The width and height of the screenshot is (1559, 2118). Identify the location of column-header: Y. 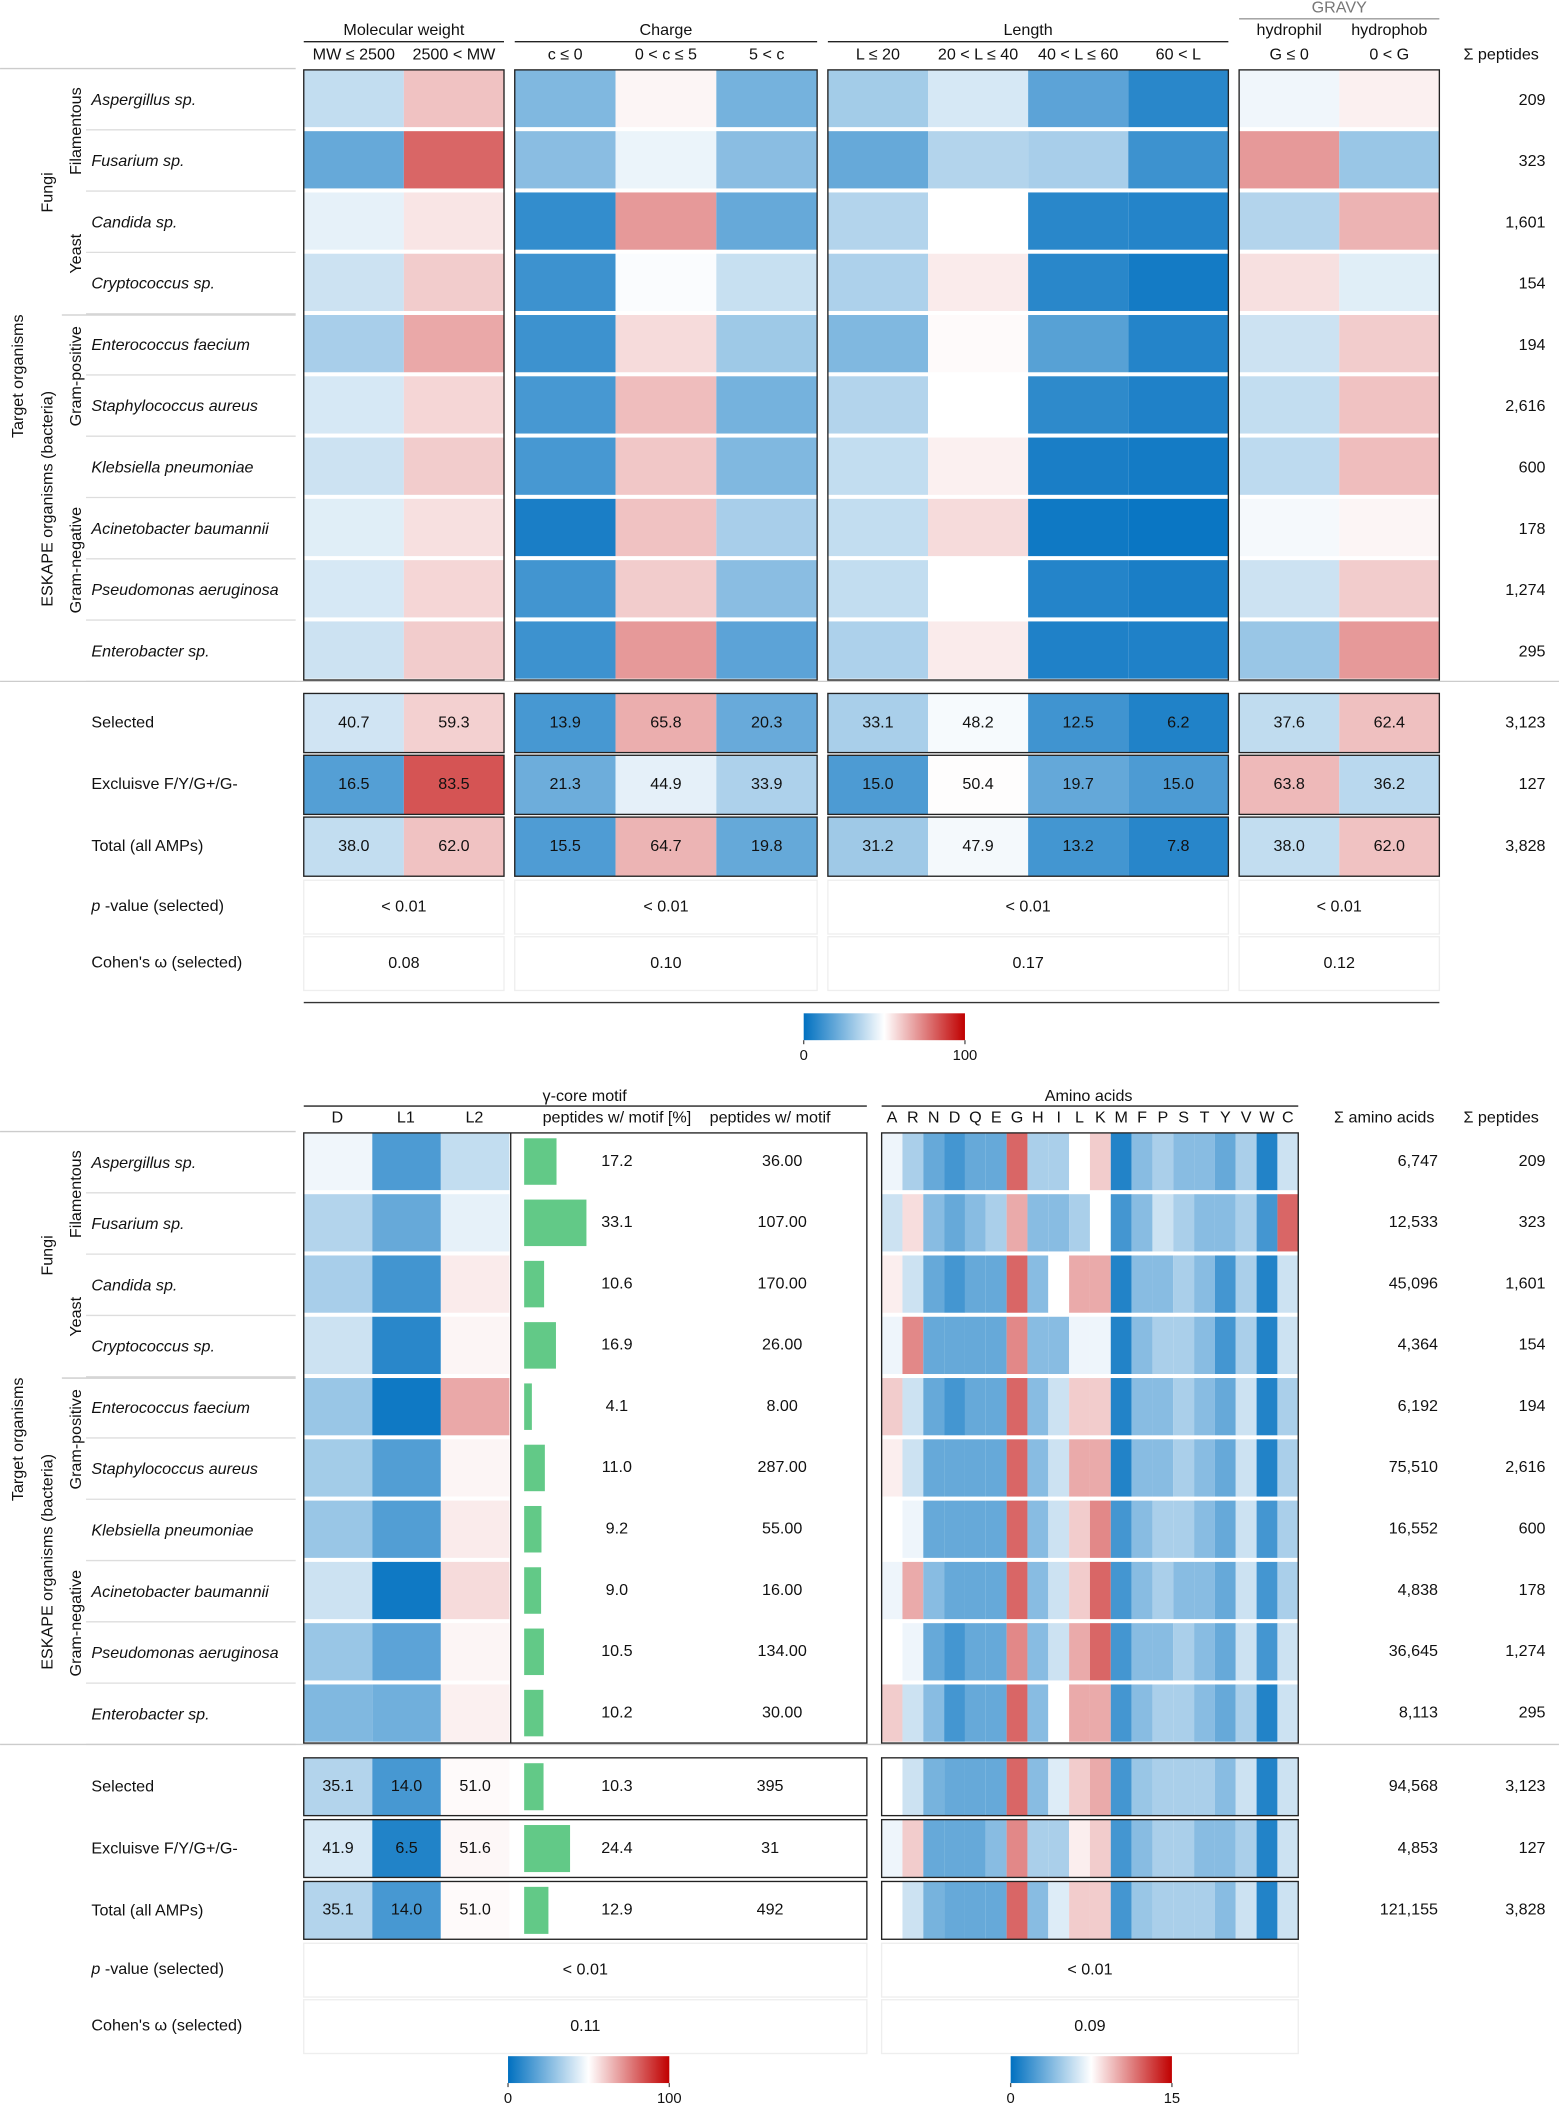
(1225, 1117).